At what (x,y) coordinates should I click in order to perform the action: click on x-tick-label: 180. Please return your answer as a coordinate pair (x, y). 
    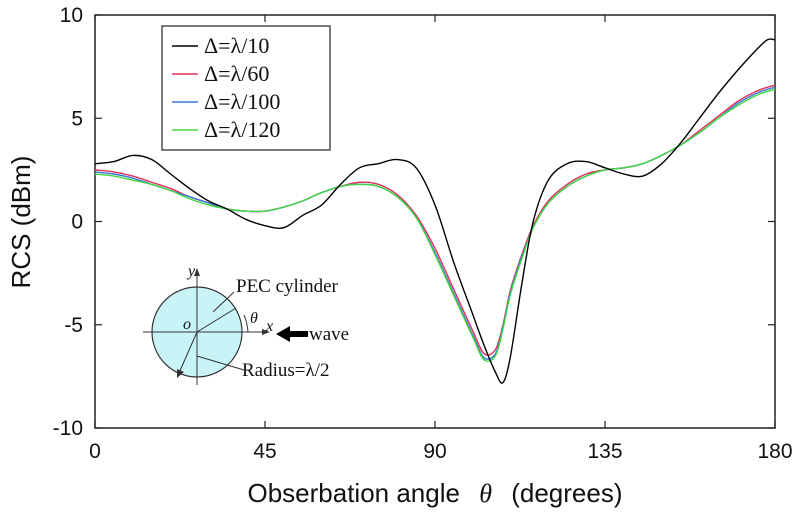
    Looking at the image, I should click on (774, 451).